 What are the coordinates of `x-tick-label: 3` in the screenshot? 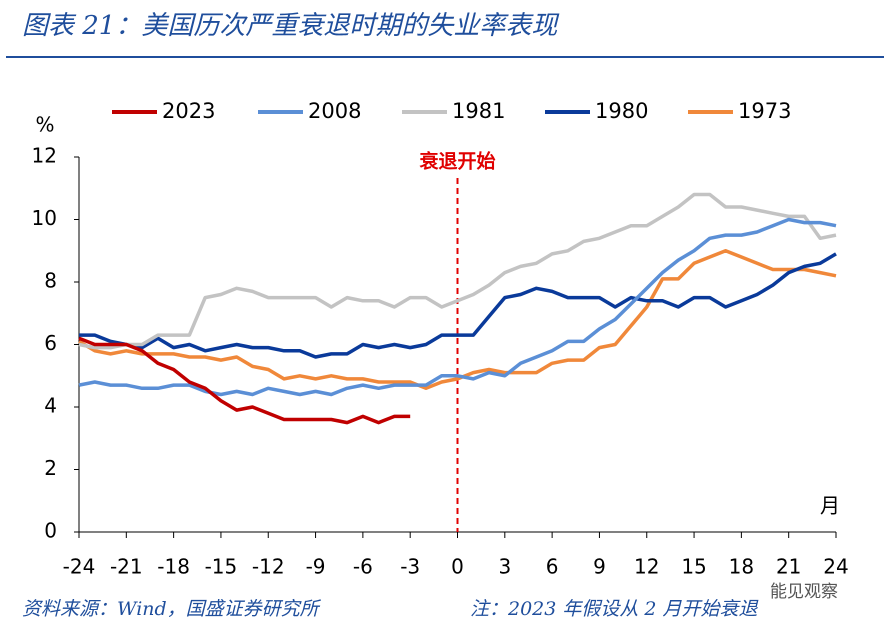 It's located at (504, 567).